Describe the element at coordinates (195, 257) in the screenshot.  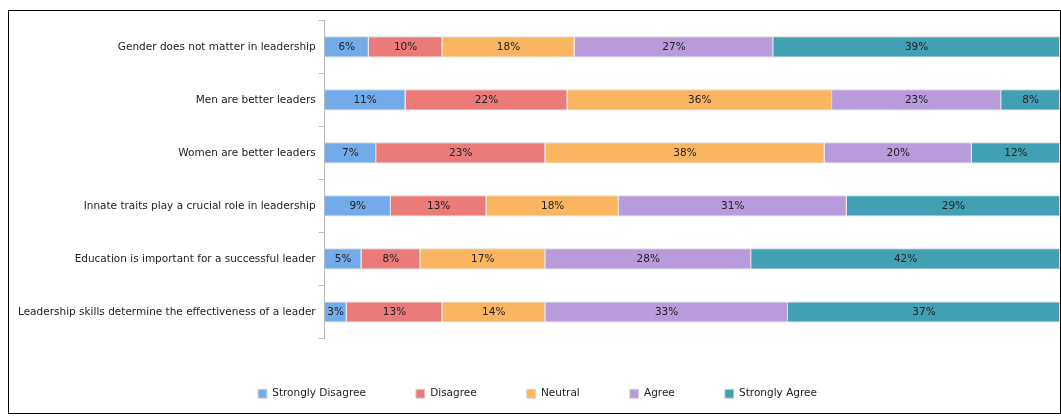
I see `y-tick-label: Education is important for a successful leader` at that location.